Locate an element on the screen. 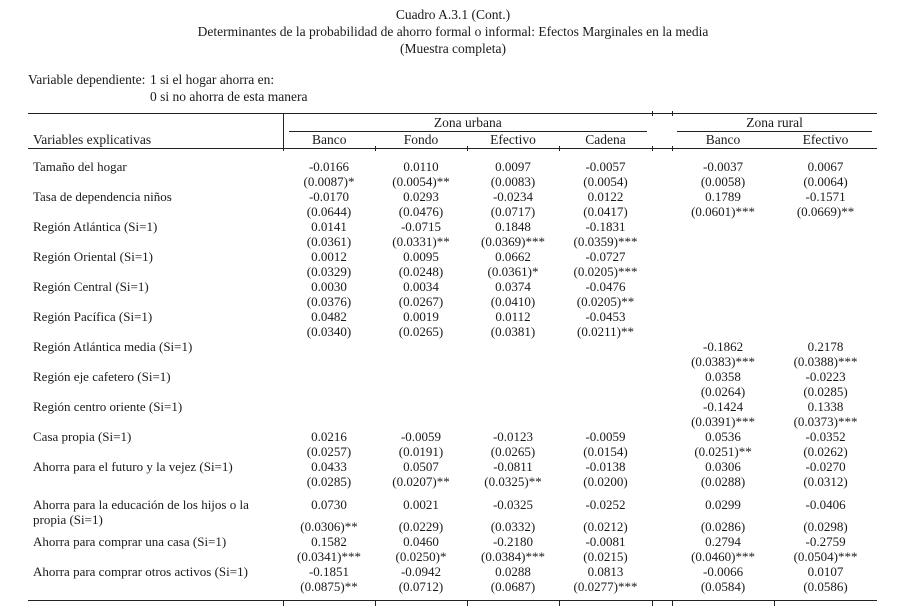 The width and height of the screenshot is (906, 608). coefficient-cell: -0.2759 is located at coordinates (825, 541).